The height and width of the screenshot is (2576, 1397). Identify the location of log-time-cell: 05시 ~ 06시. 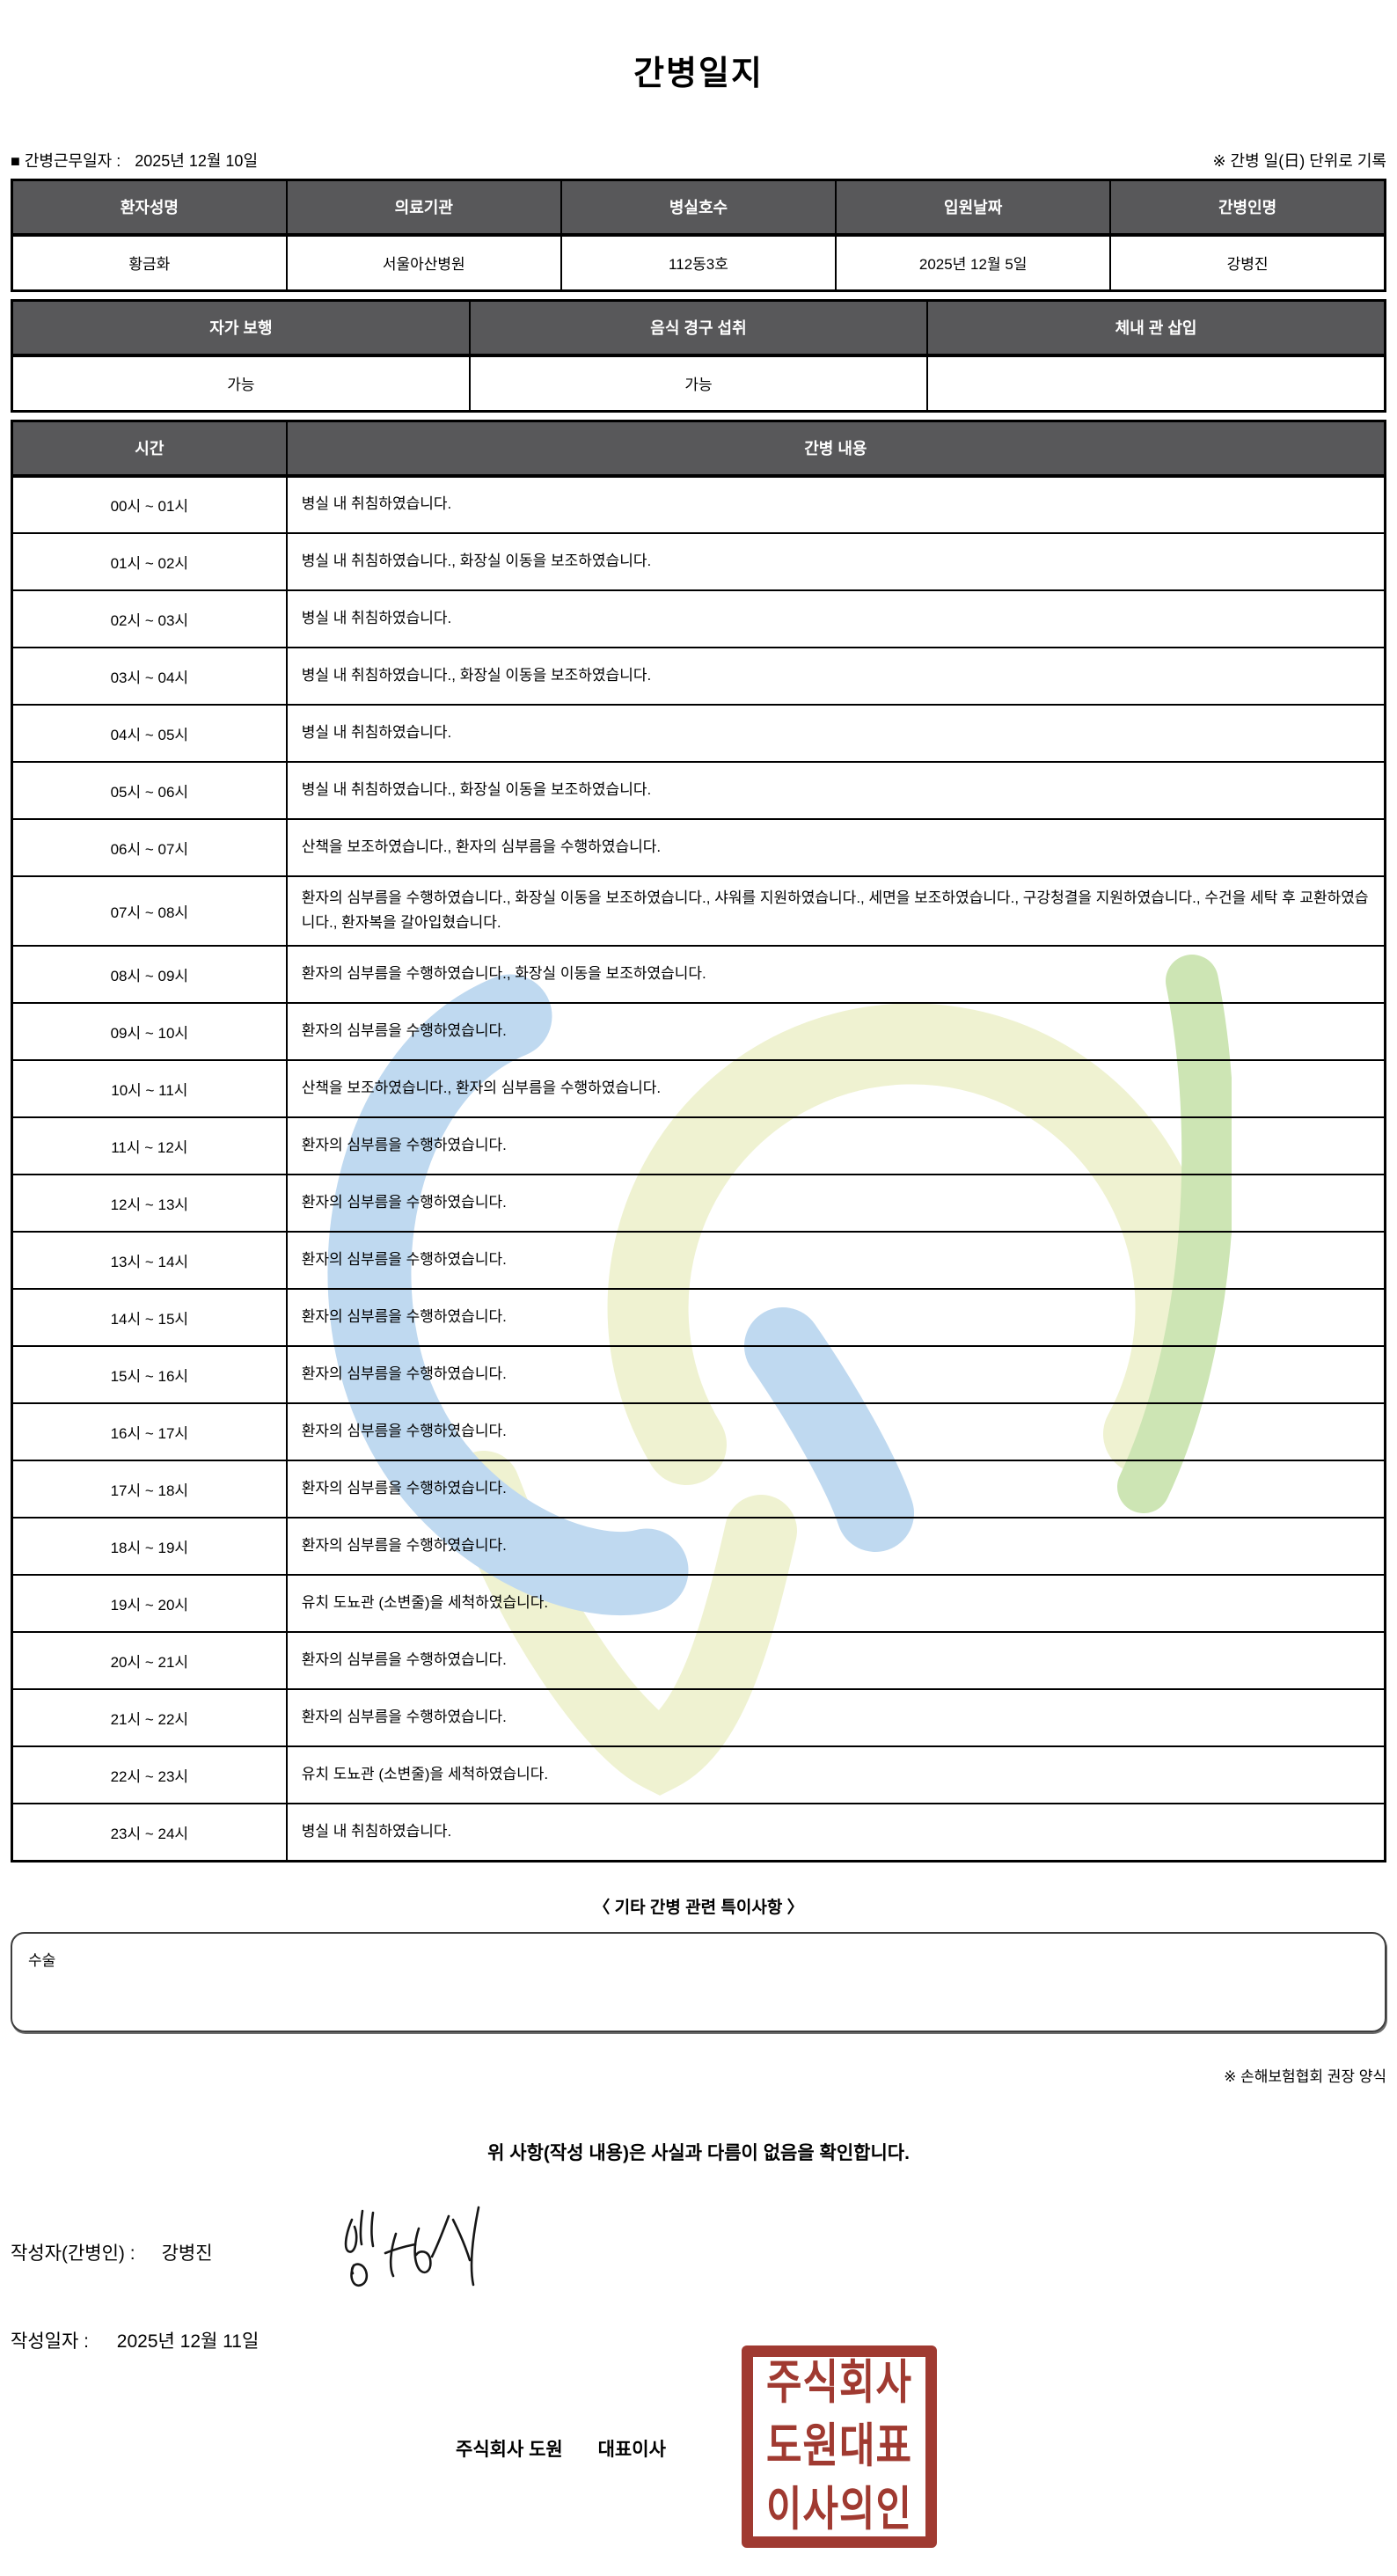
(149, 790).